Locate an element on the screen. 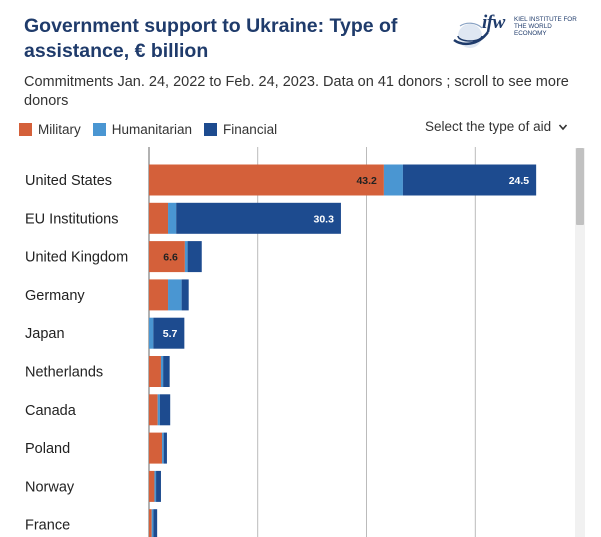 The height and width of the screenshot is (537, 601). legend-swatch-military is located at coordinates (25, 129).